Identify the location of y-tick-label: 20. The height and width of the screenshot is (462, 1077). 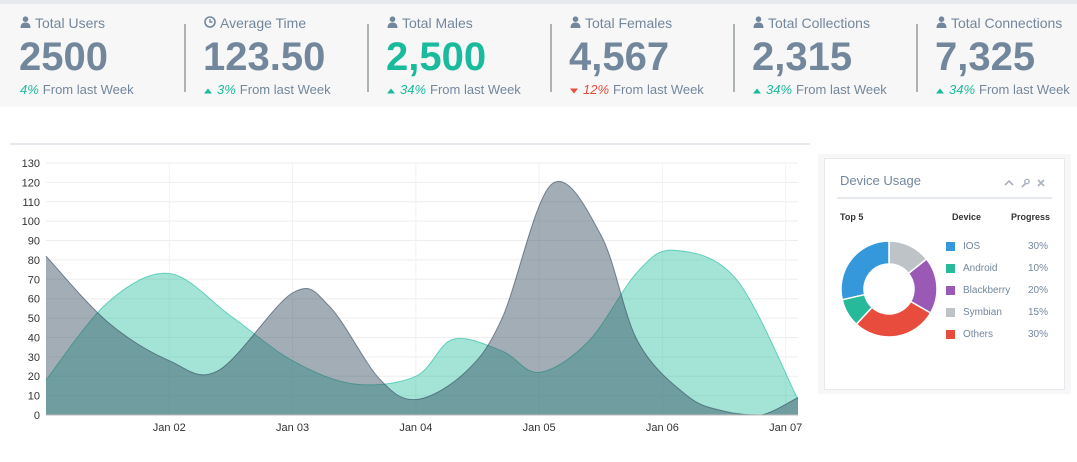
(34, 377).